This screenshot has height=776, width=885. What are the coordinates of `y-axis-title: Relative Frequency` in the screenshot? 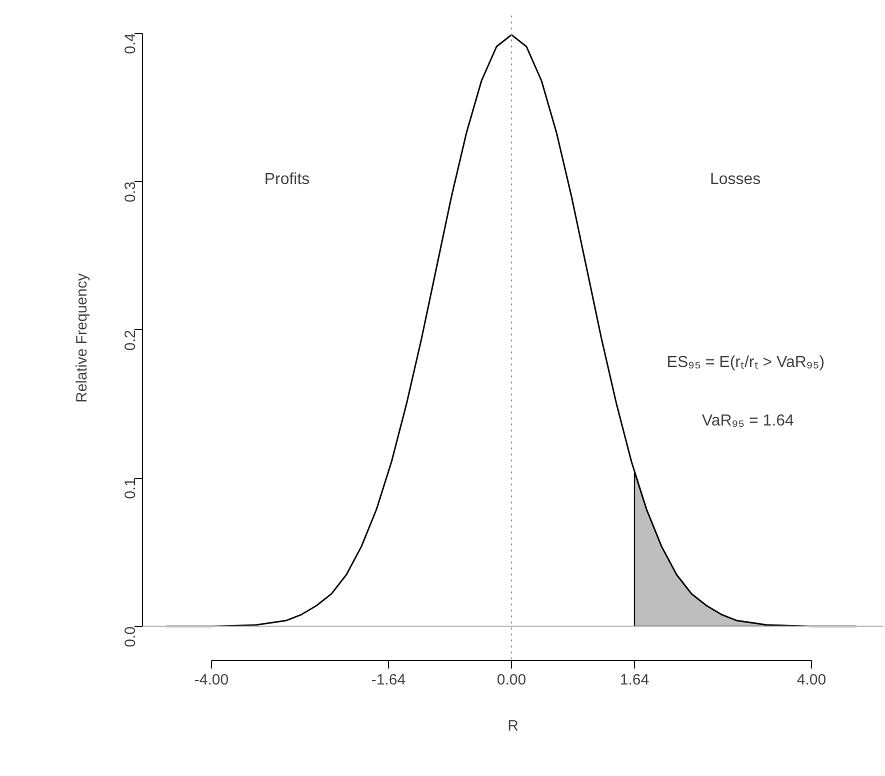 It's located at (82, 337).